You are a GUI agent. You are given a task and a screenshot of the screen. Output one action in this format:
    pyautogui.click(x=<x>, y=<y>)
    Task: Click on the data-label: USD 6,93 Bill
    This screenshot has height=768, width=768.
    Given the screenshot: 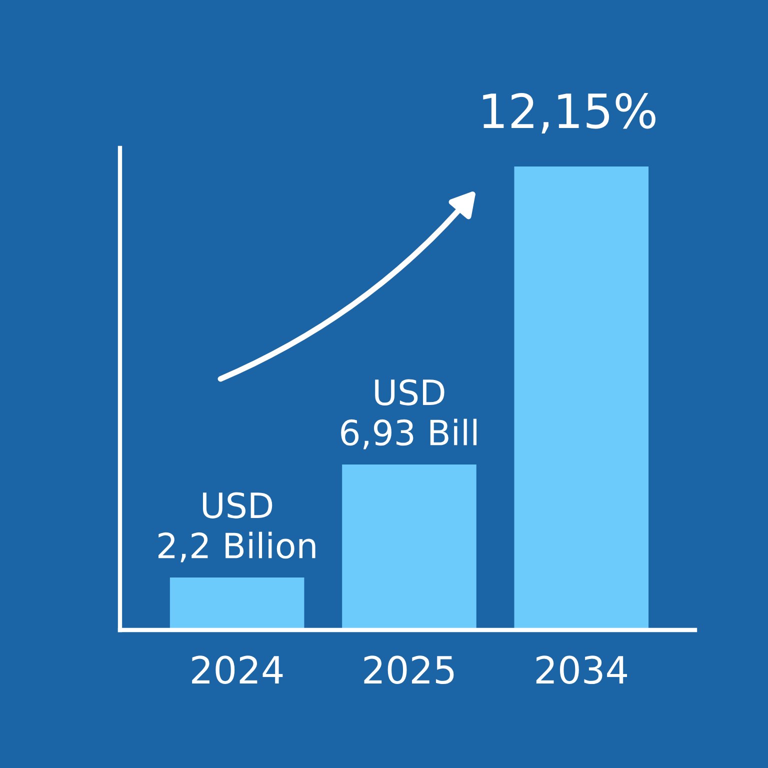 What is the action you would take?
    pyautogui.click(x=409, y=414)
    